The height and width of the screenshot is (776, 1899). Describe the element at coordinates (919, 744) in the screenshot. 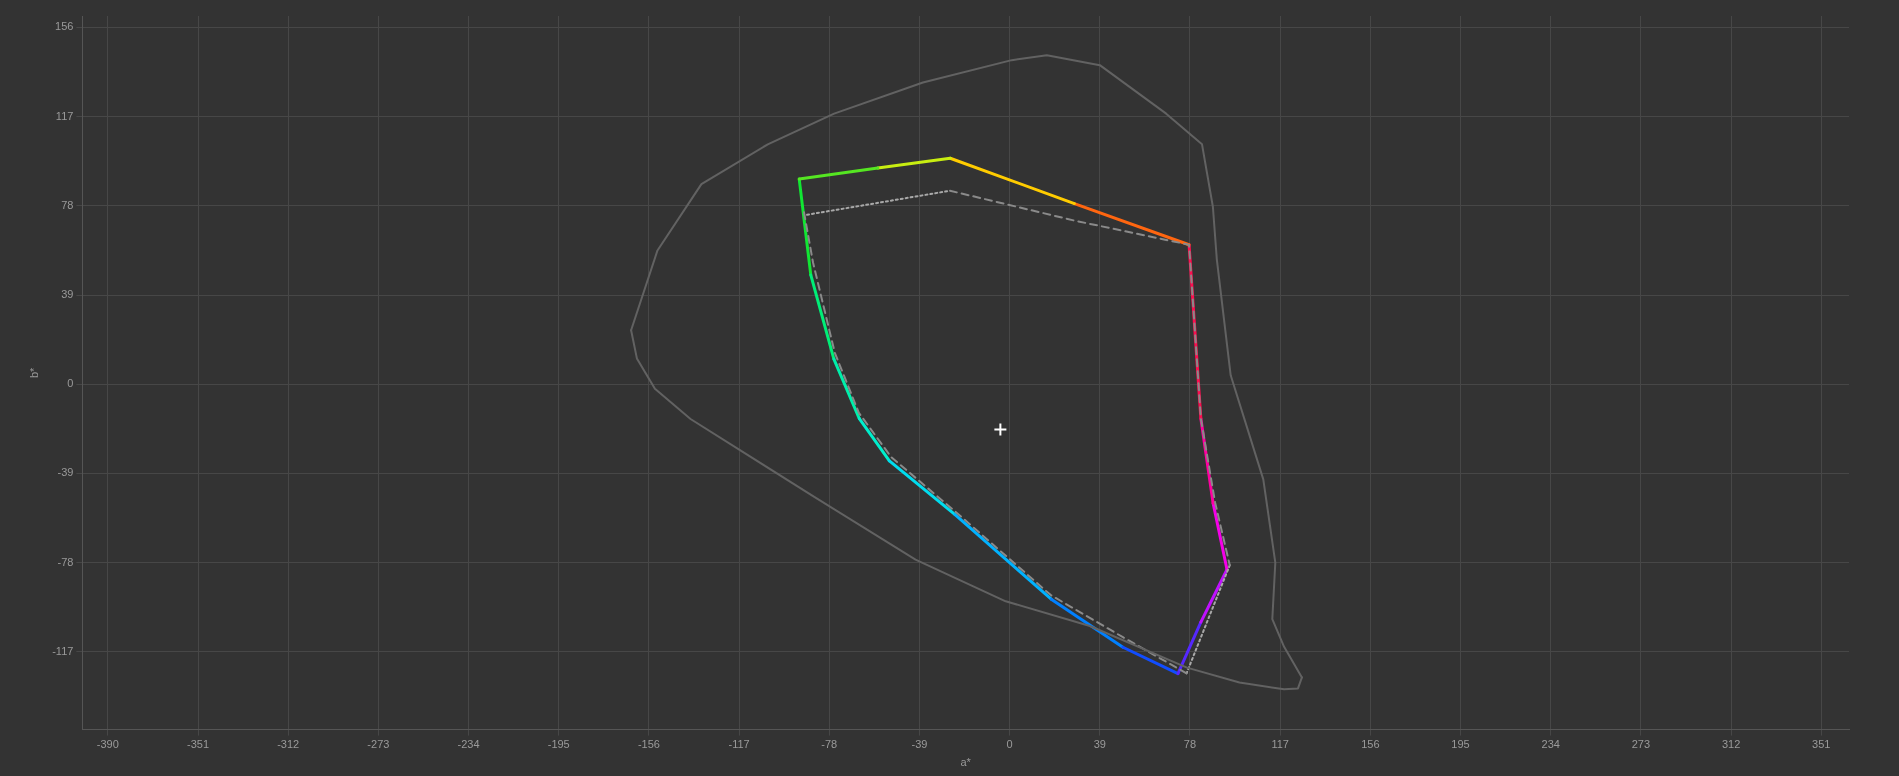

I see `x-tick-label: -39` at that location.